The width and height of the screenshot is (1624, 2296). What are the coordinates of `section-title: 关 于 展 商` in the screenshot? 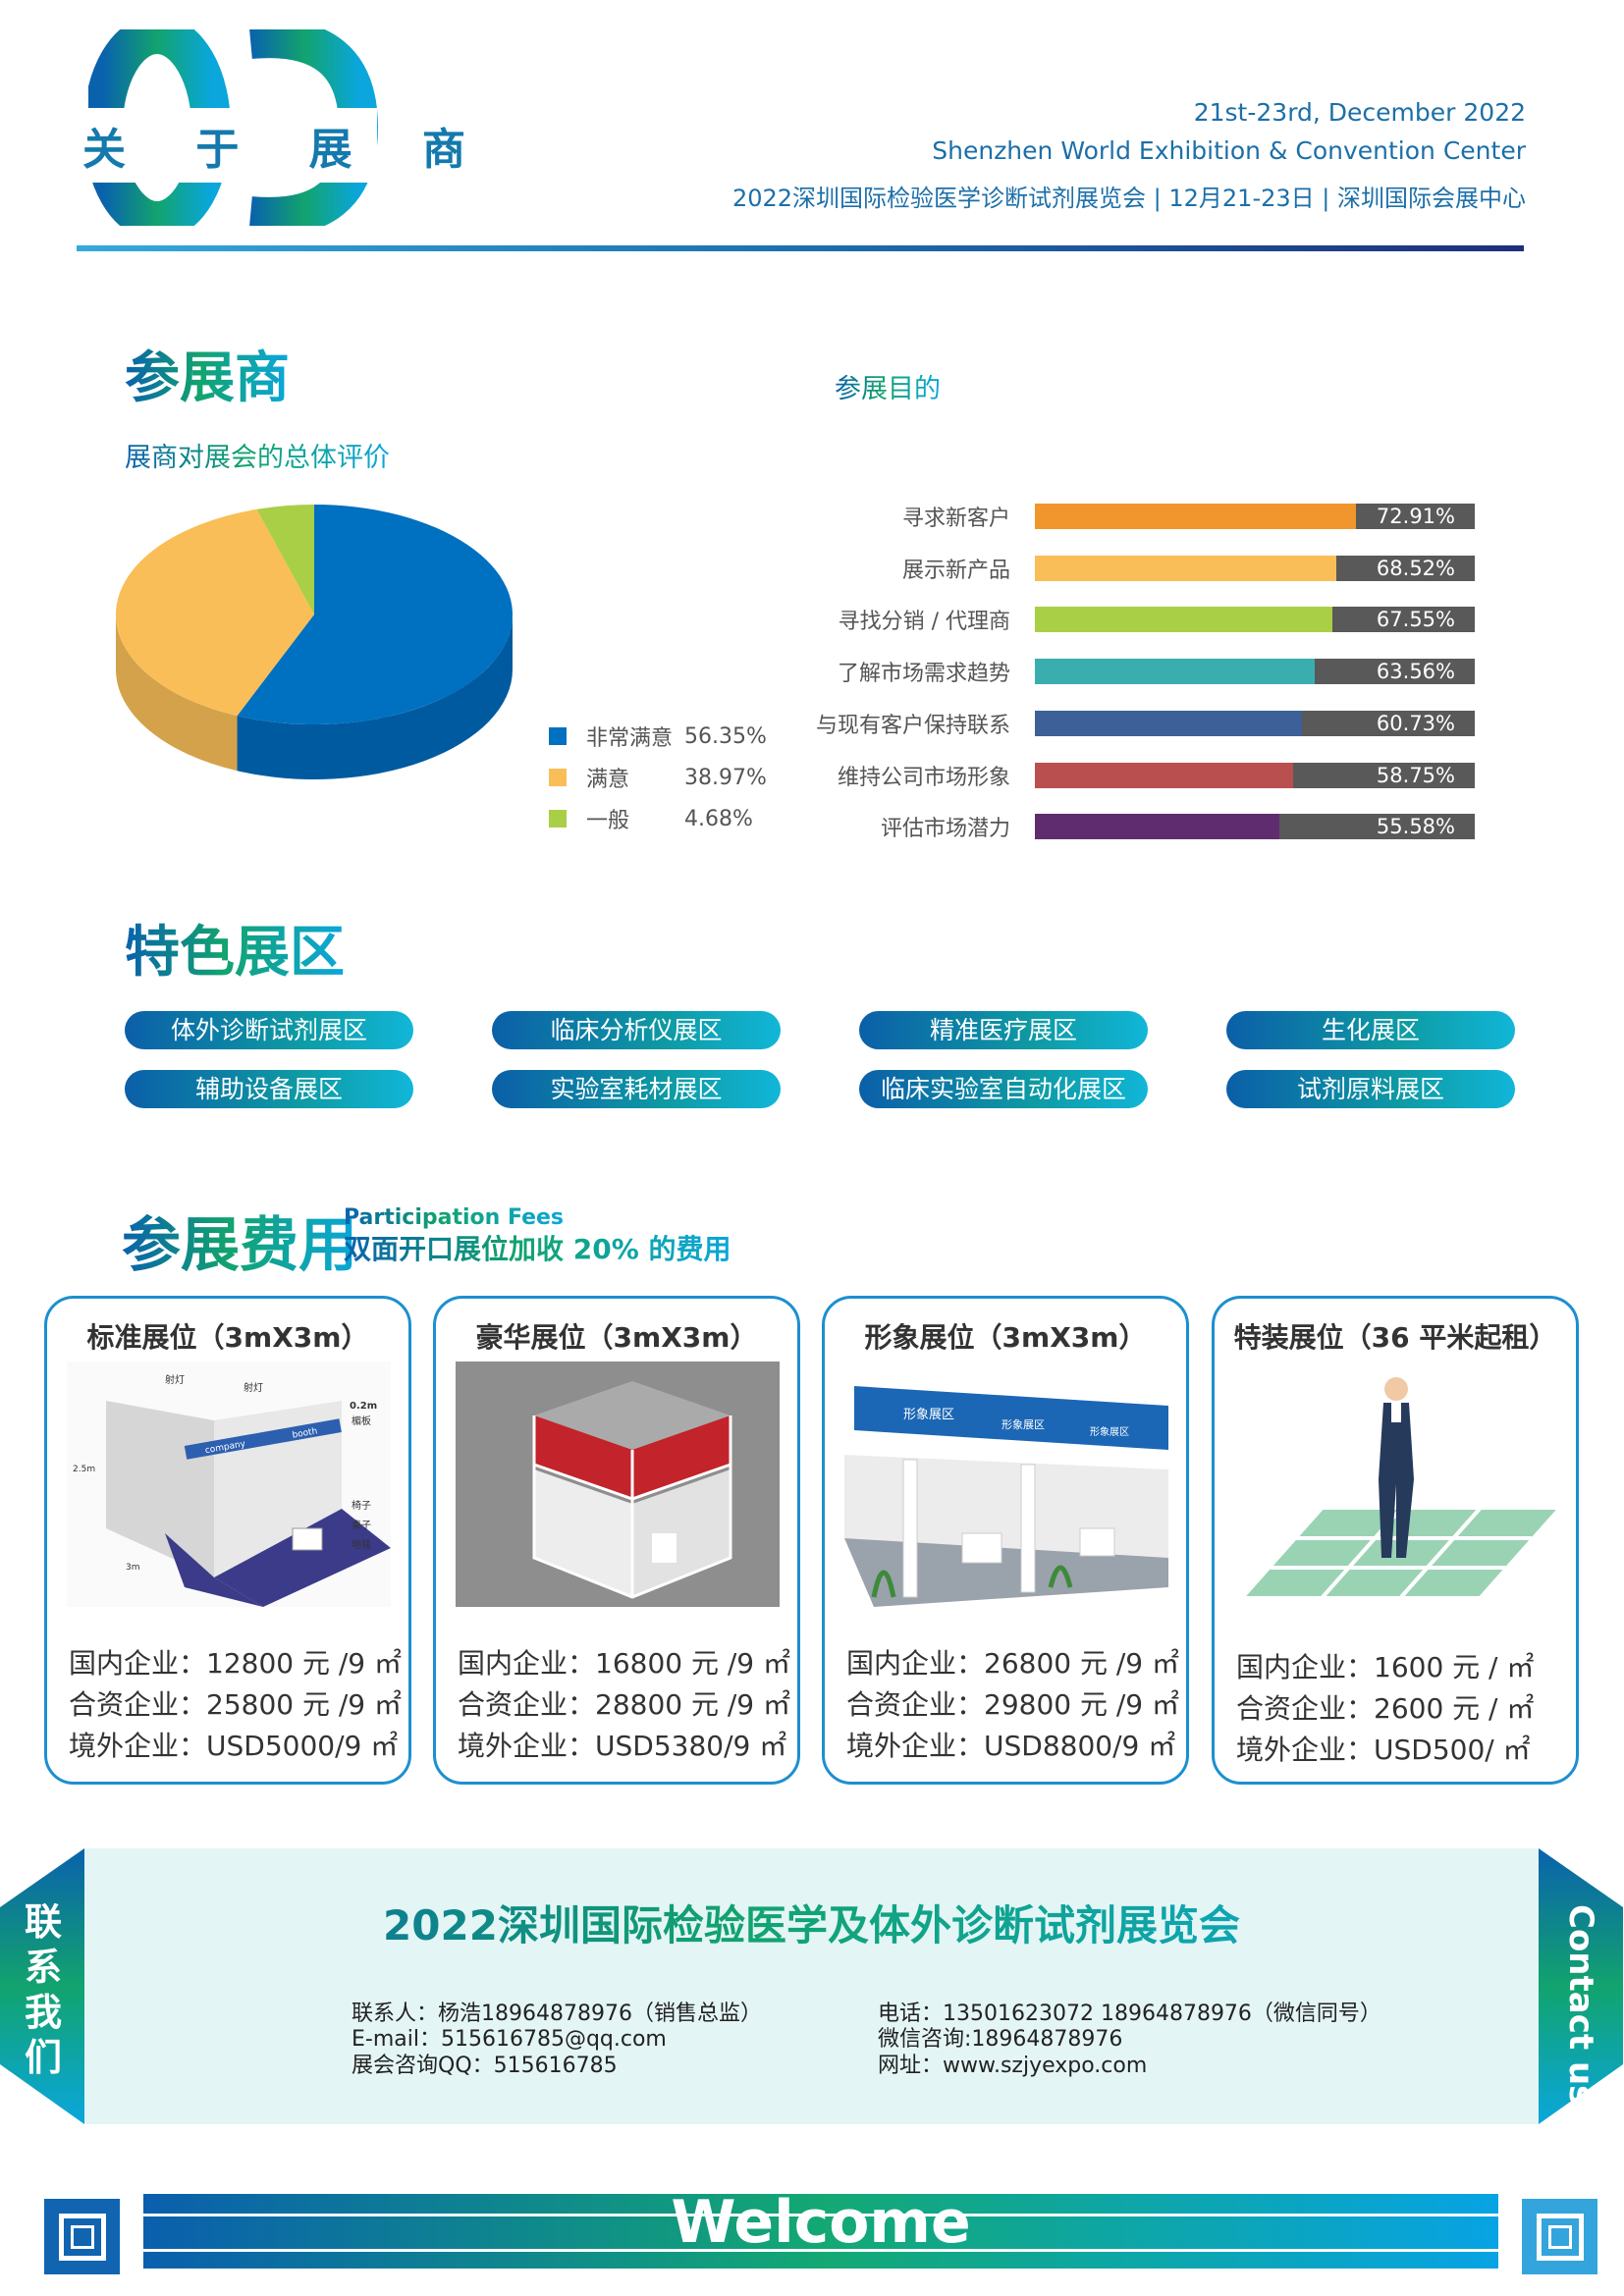 It's located at (287, 150).